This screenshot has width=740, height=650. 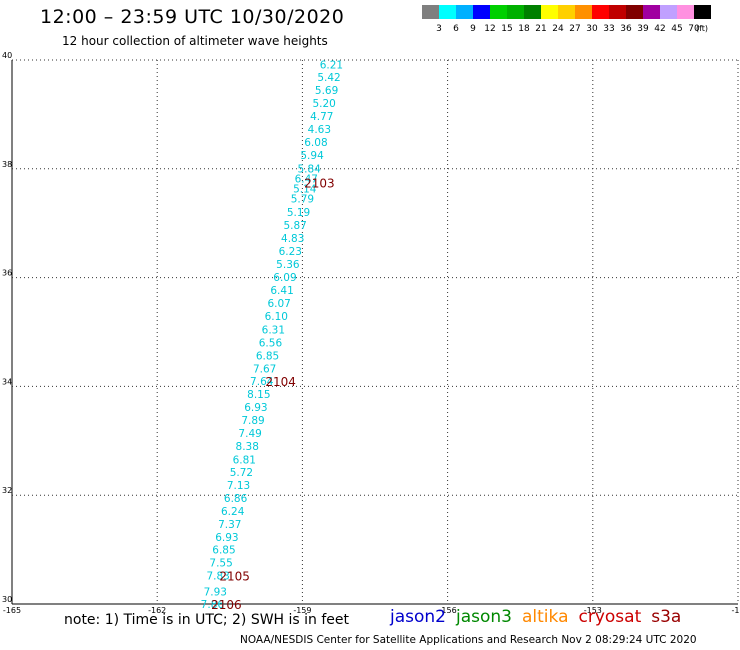 I want to click on y-tick-label: 36, so click(x=7, y=273).